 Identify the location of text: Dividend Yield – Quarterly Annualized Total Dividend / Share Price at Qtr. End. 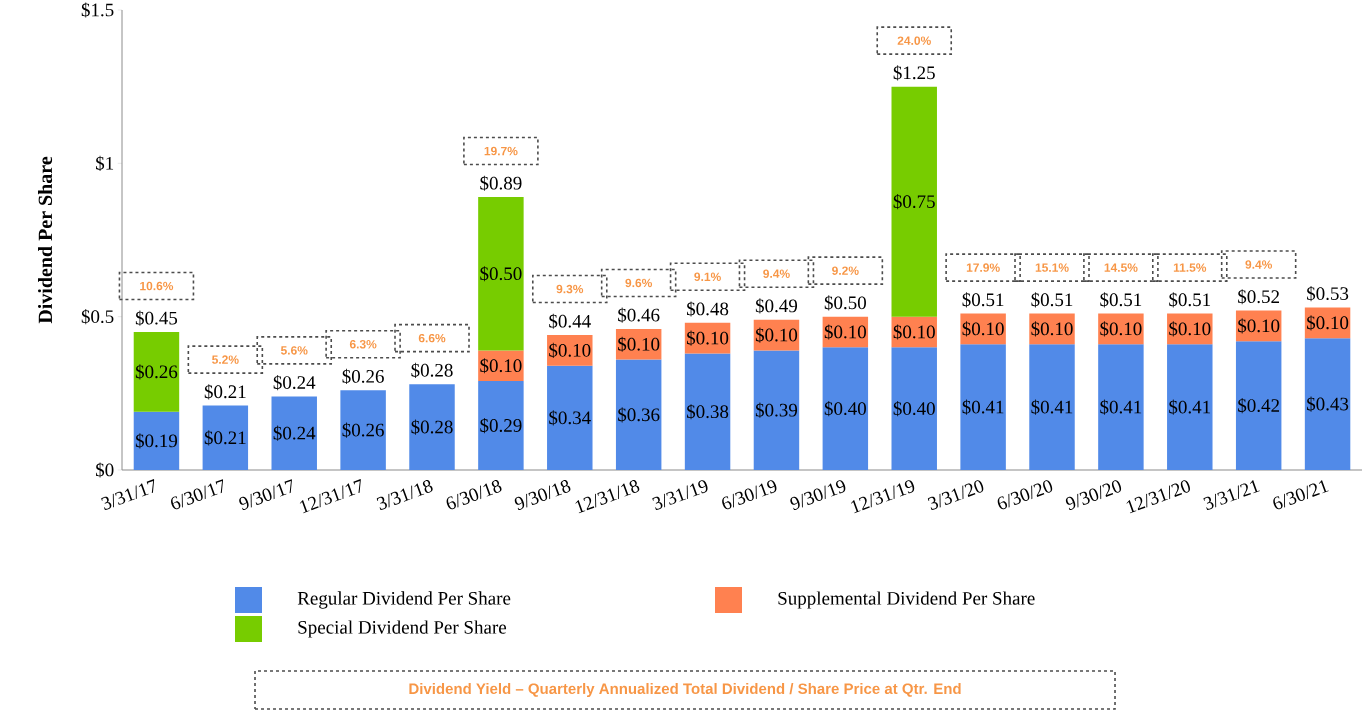
(685, 690).